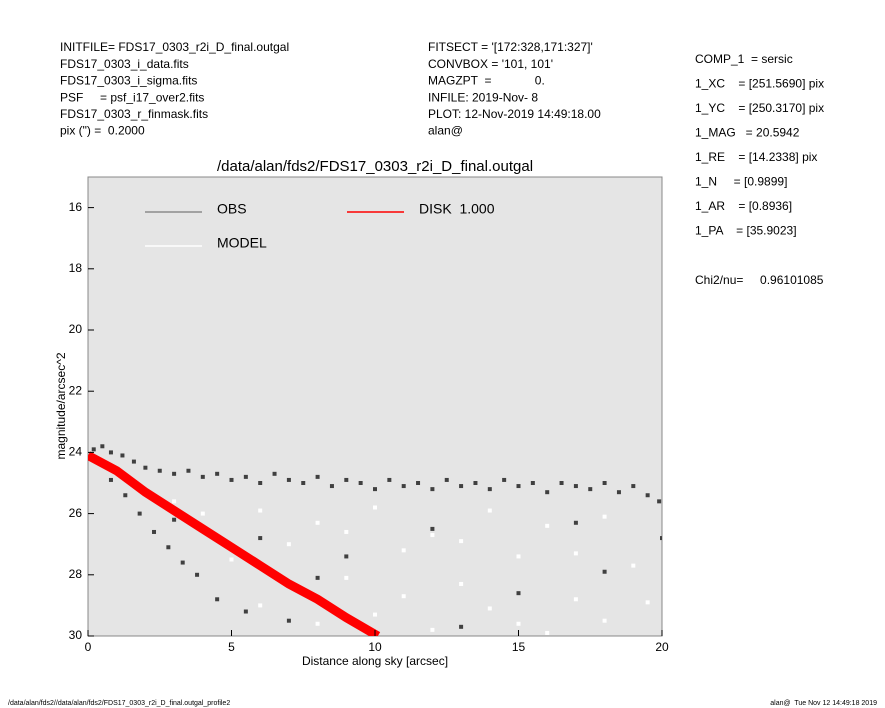 This screenshot has width=885, height=708. I want to click on y-tick-label: 20, so click(76, 329).